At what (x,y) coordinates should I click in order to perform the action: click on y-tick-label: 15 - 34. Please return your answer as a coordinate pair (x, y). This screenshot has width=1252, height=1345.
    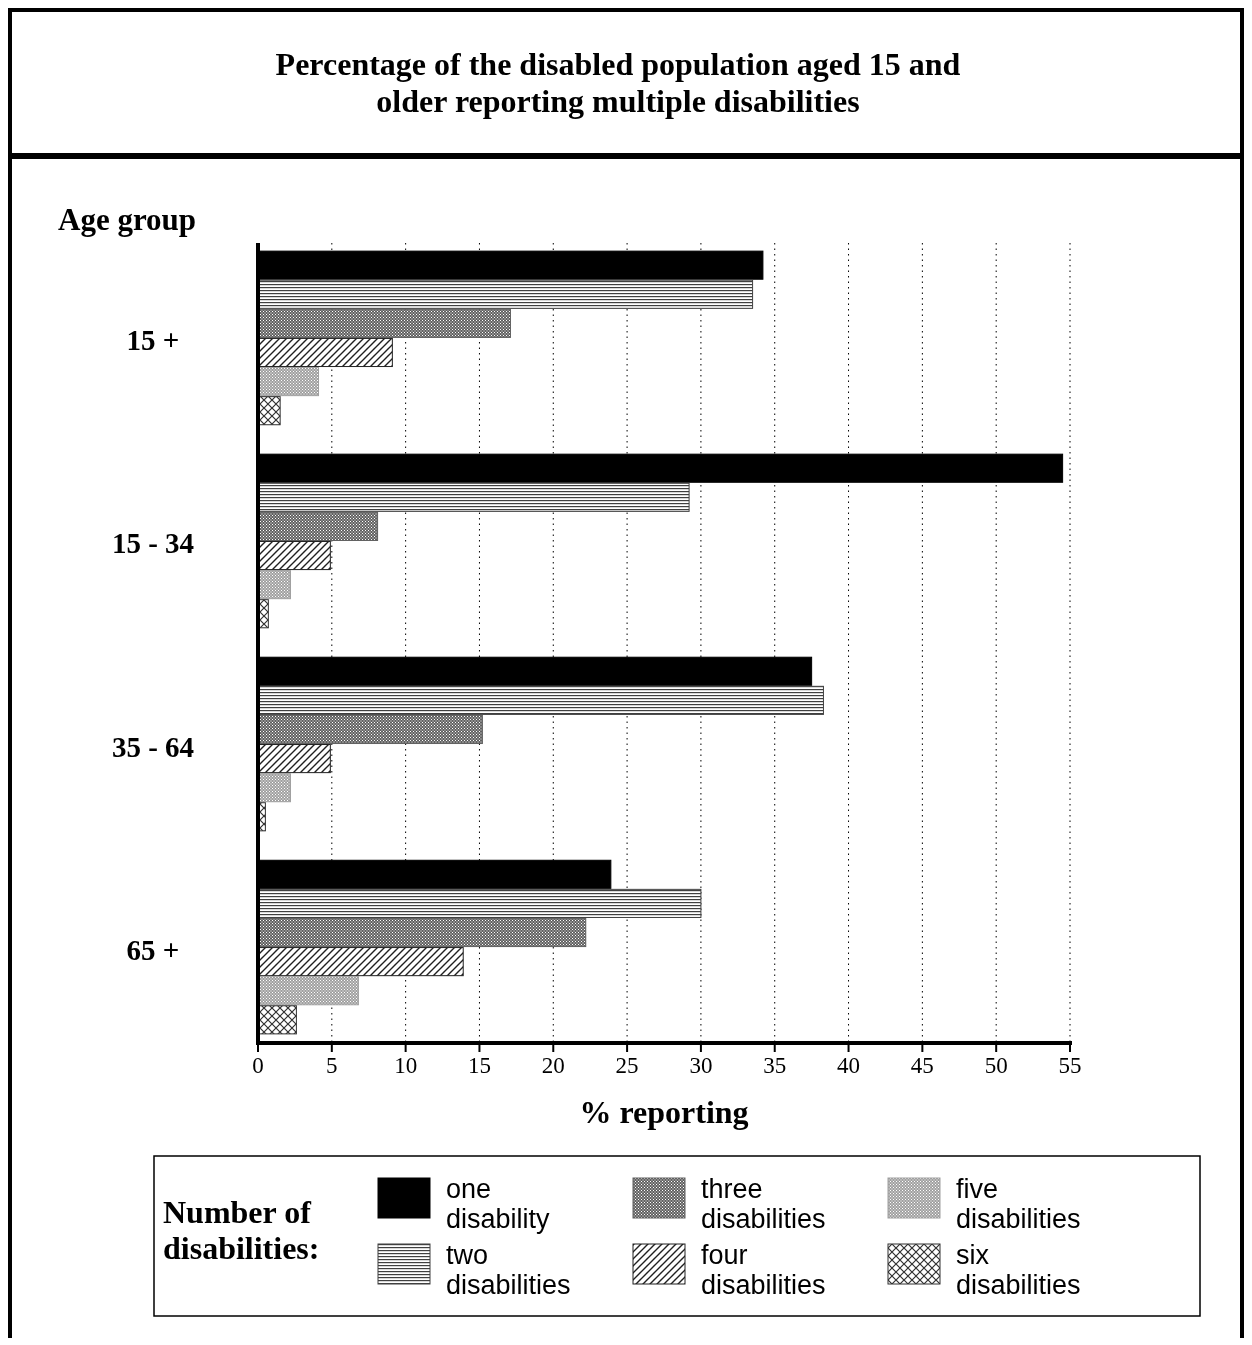
    Looking at the image, I should click on (153, 543).